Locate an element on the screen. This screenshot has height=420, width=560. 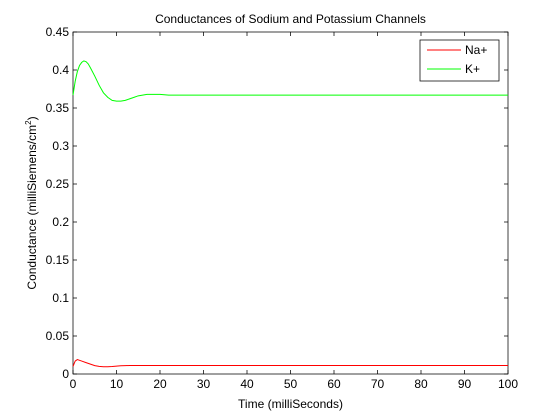
x-tick-label: 20 is located at coordinates (160, 384).